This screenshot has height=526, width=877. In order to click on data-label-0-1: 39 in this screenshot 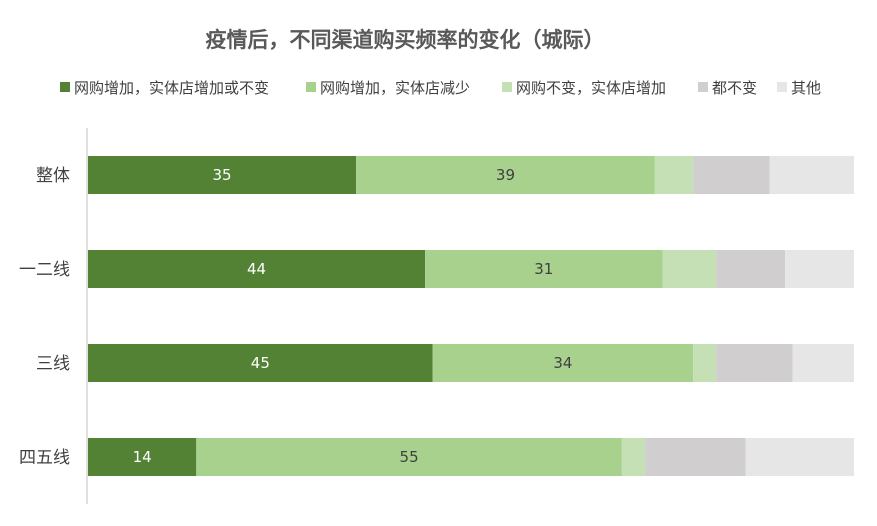, I will do `click(505, 175)`.